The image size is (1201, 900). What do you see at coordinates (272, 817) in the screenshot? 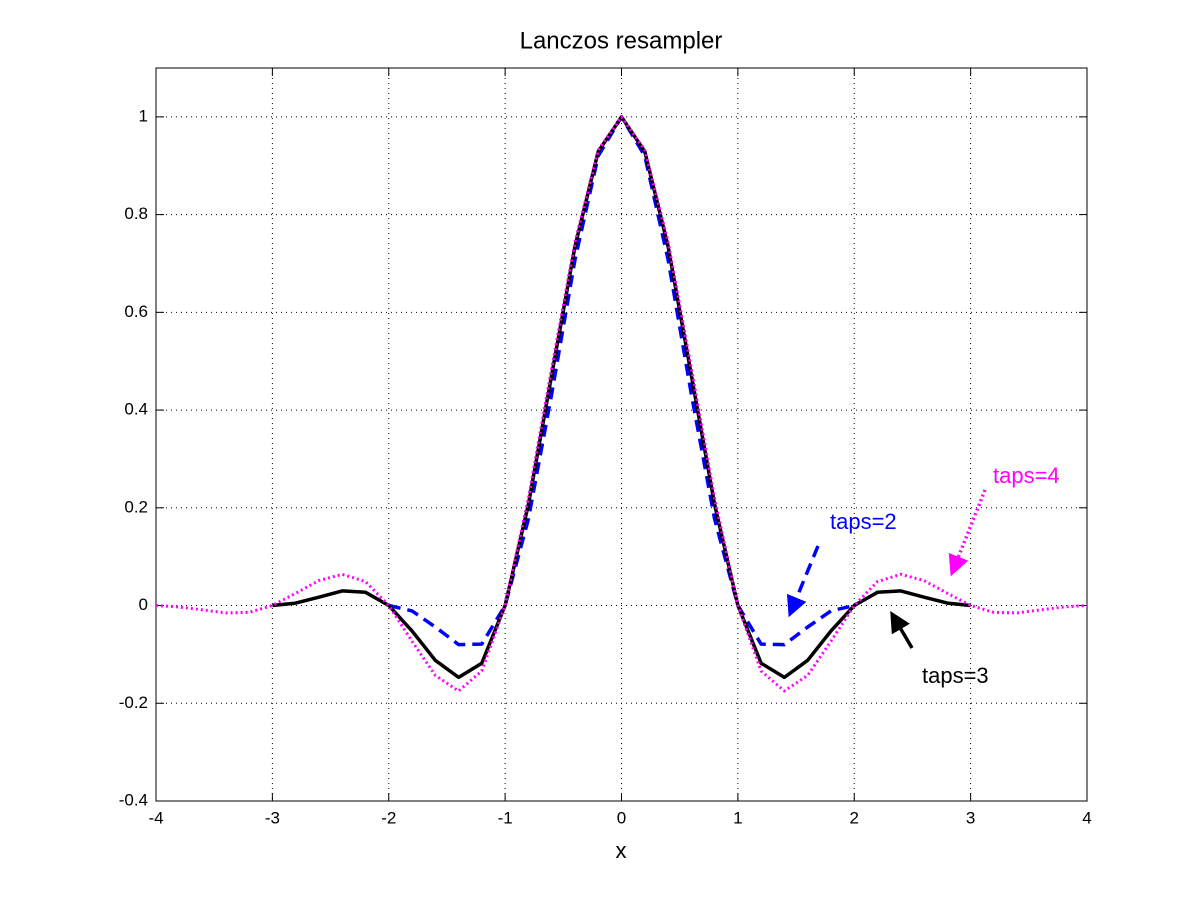
I see `x-tick-label: -3` at bounding box center [272, 817].